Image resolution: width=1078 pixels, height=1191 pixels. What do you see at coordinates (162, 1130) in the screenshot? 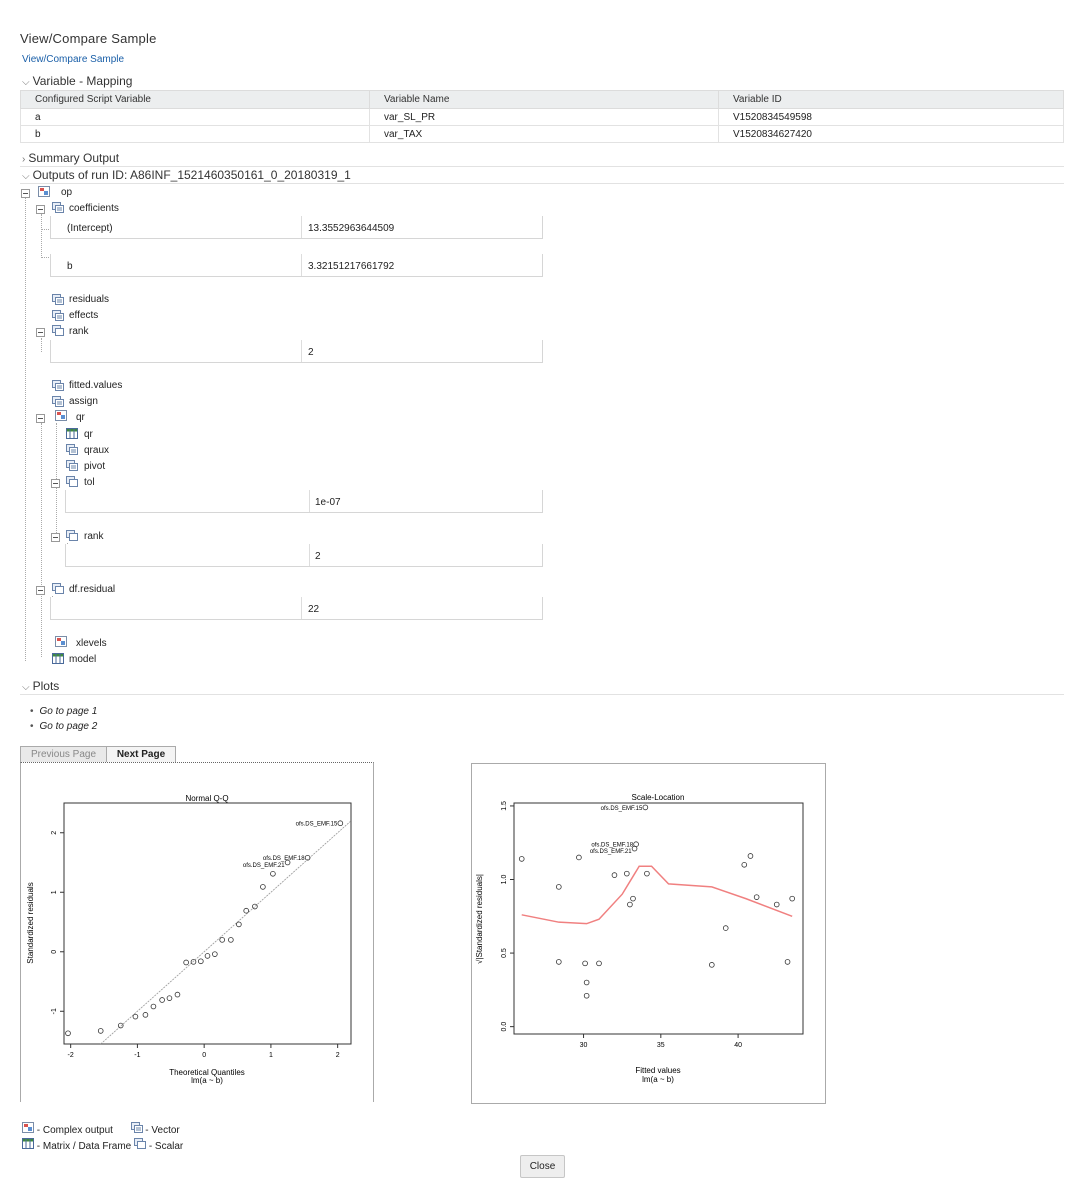
I see `legend-vector-label: - Vector` at bounding box center [162, 1130].